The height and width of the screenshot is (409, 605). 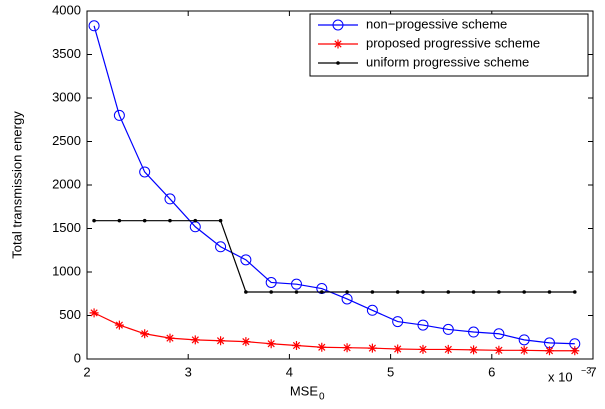 What do you see at coordinates (560, 376) in the screenshot?
I see `x-multiplier: x 10` at bounding box center [560, 376].